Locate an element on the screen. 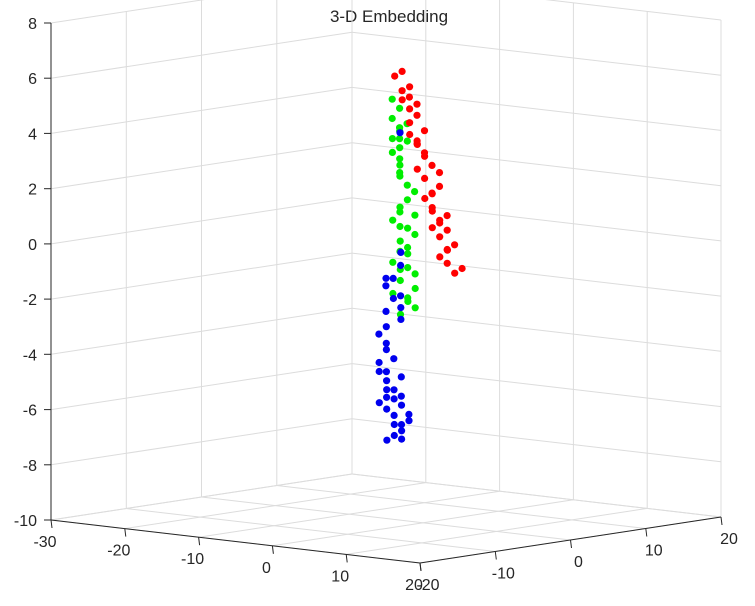 The height and width of the screenshot is (606, 755). x-tick-label: -20 is located at coordinates (118, 551).